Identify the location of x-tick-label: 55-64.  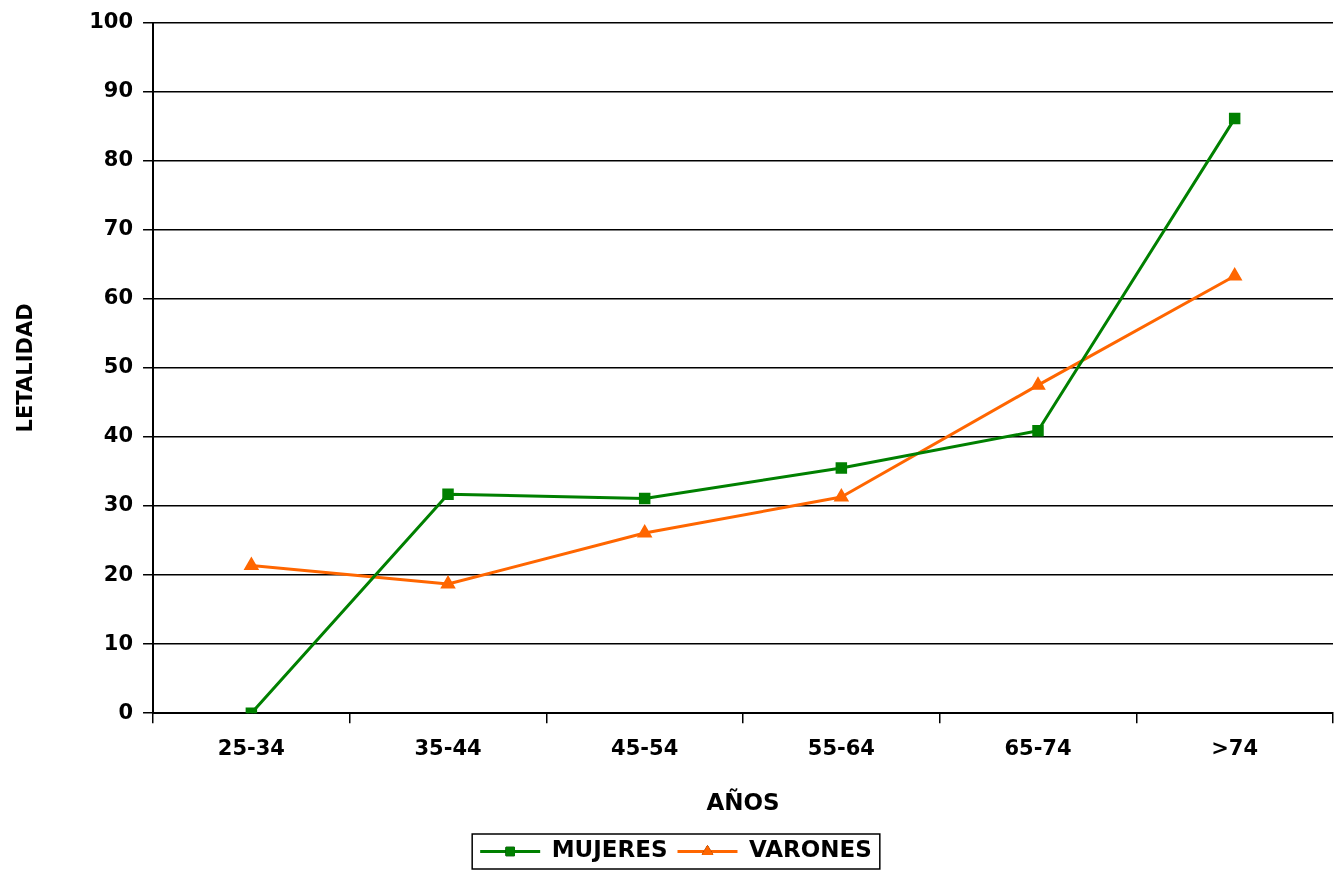
(841, 748).